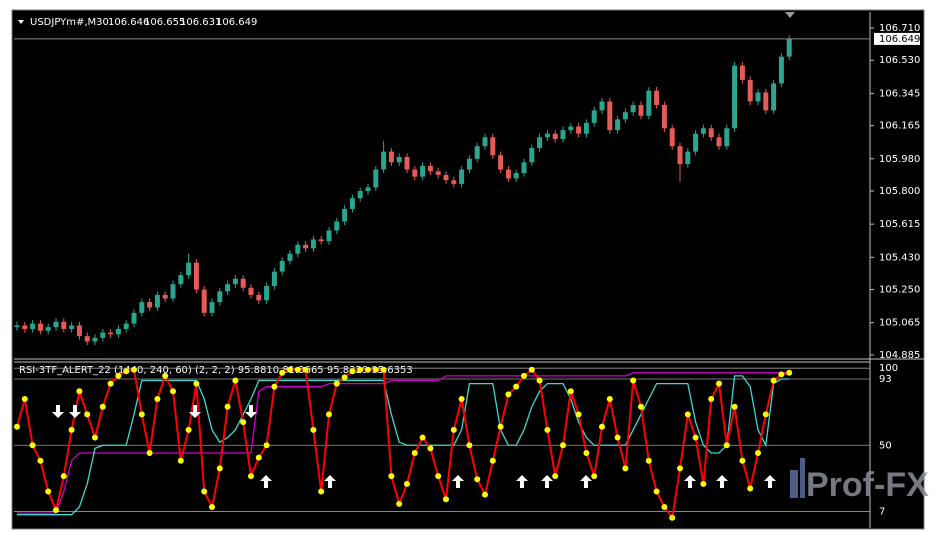 The image size is (936, 539). What do you see at coordinates (899, 191) in the screenshot?
I see `y-tick-label: 105.800` at bounding box center [899, 191].